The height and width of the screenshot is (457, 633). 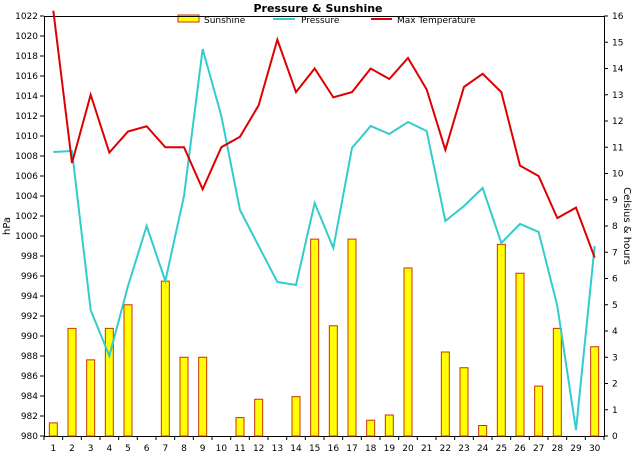 What do you see at coordinates (29, 337) in the screenshot?
I see `left-tick-label: 990` at bounding box center [29, 337].